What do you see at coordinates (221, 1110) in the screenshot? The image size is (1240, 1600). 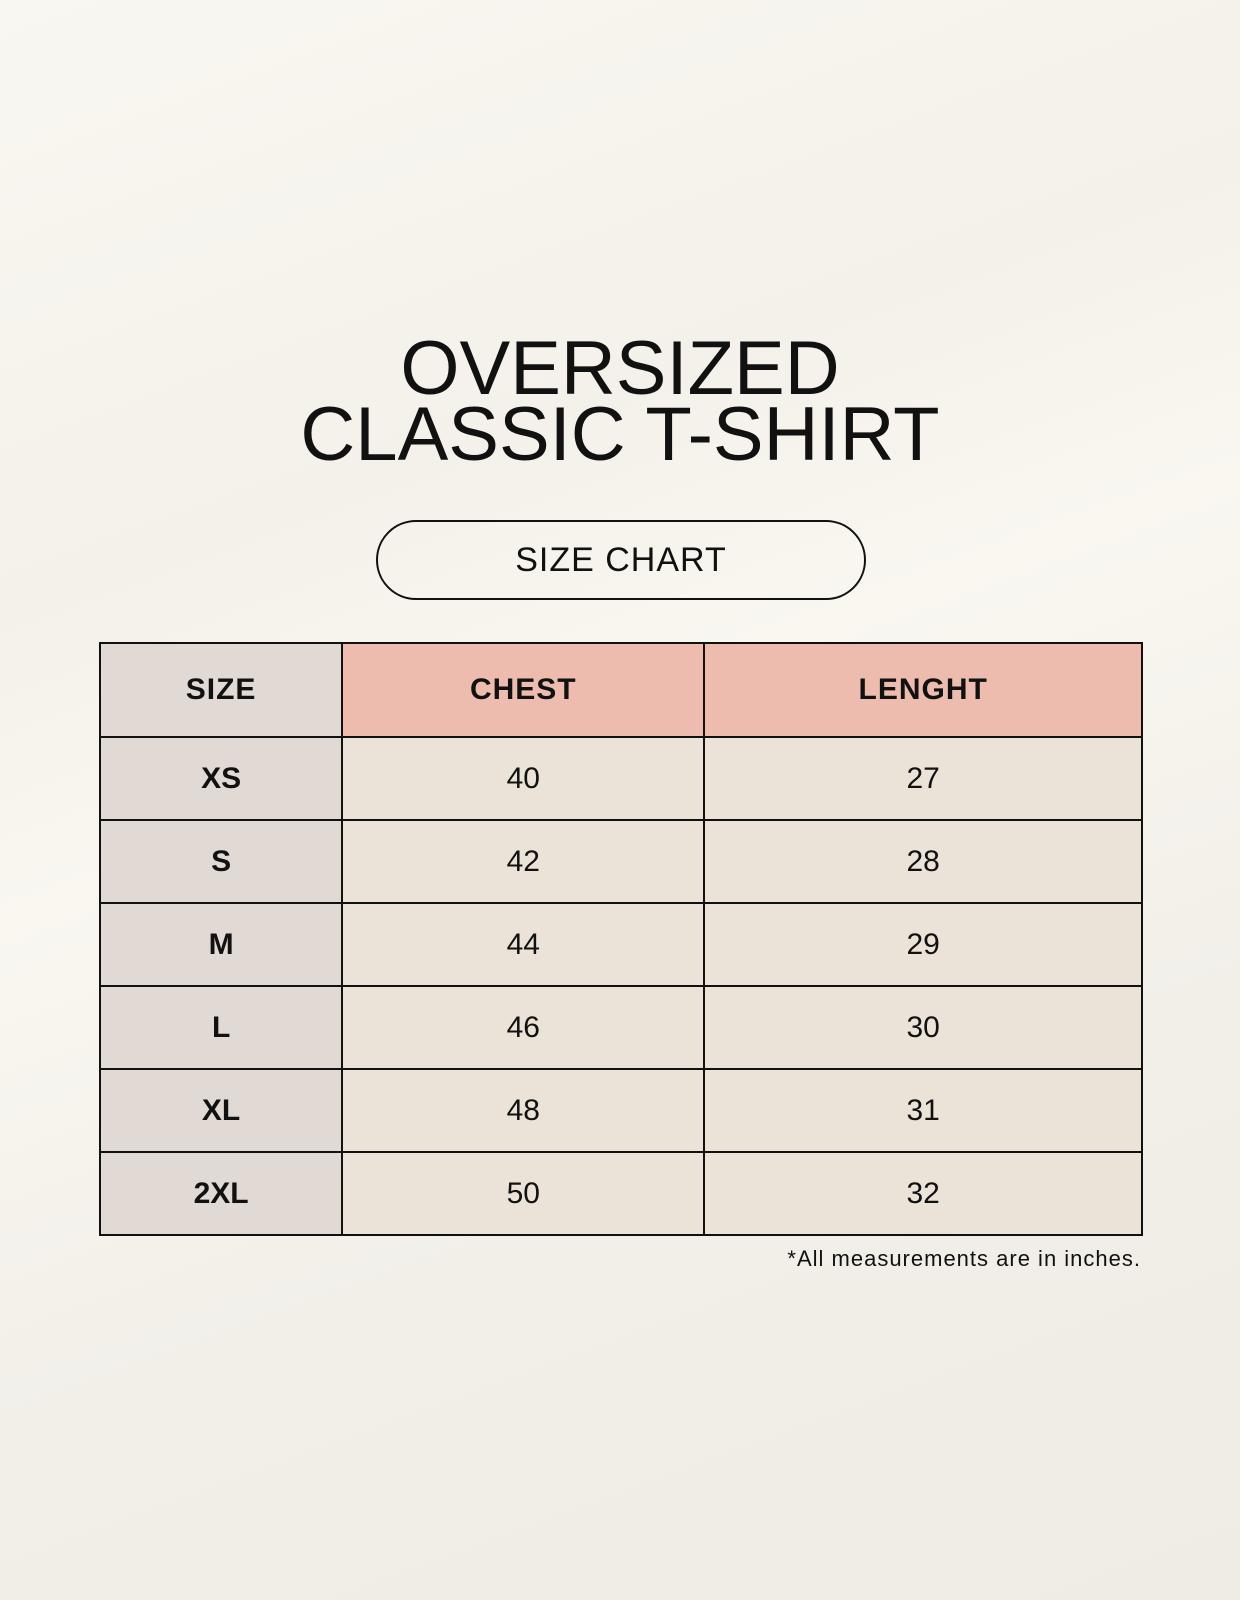 I see `cell-size: XL` at bounding box center [221, 1110].